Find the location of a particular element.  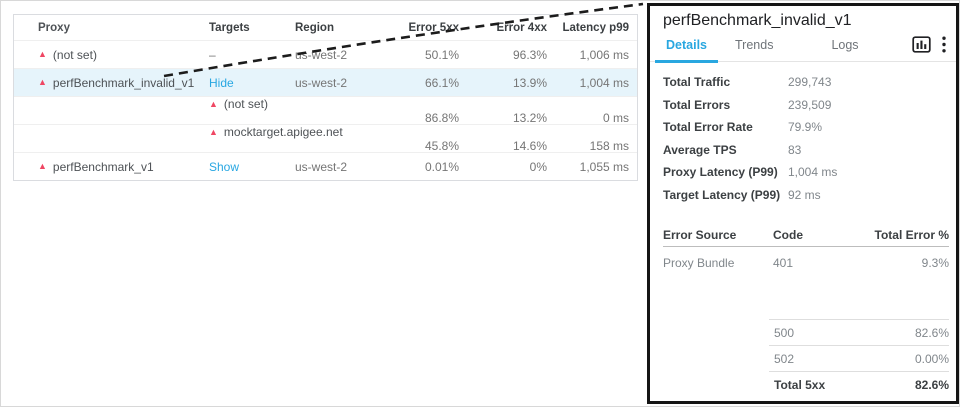

error-4xx-cell: 13.2% is located at coordinates (529, 118).